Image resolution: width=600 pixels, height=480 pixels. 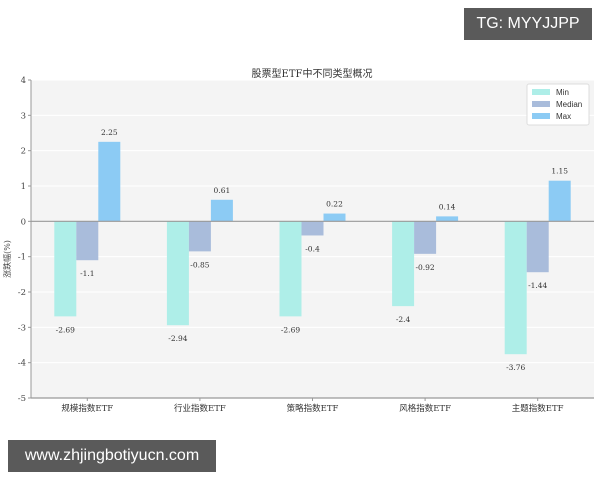 What do you see at coordinates (425, 408) in the screenshot?
I see `x-tick-label: 风格指数ETF` at bounding box center [425, 408].